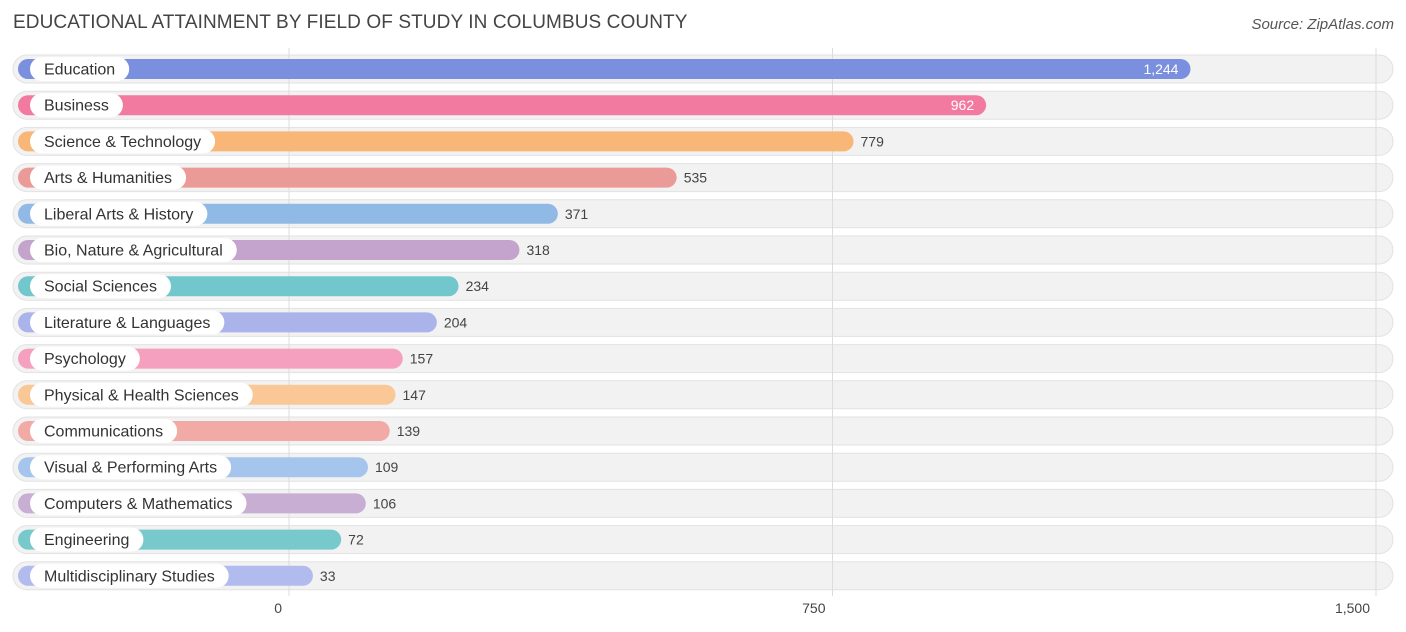  I want to click on value-label: 157, so click(422, 359).